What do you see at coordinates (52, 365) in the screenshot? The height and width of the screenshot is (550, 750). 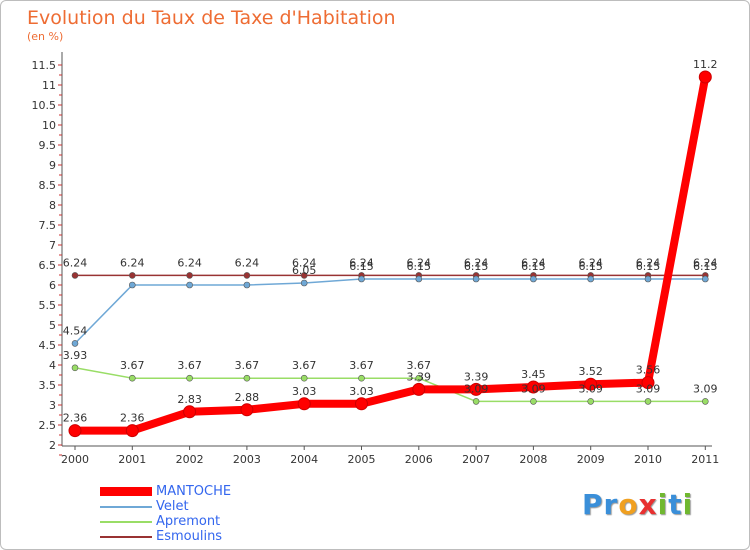 I see `y-tick-label: 4` at bounding box center [52, 365].